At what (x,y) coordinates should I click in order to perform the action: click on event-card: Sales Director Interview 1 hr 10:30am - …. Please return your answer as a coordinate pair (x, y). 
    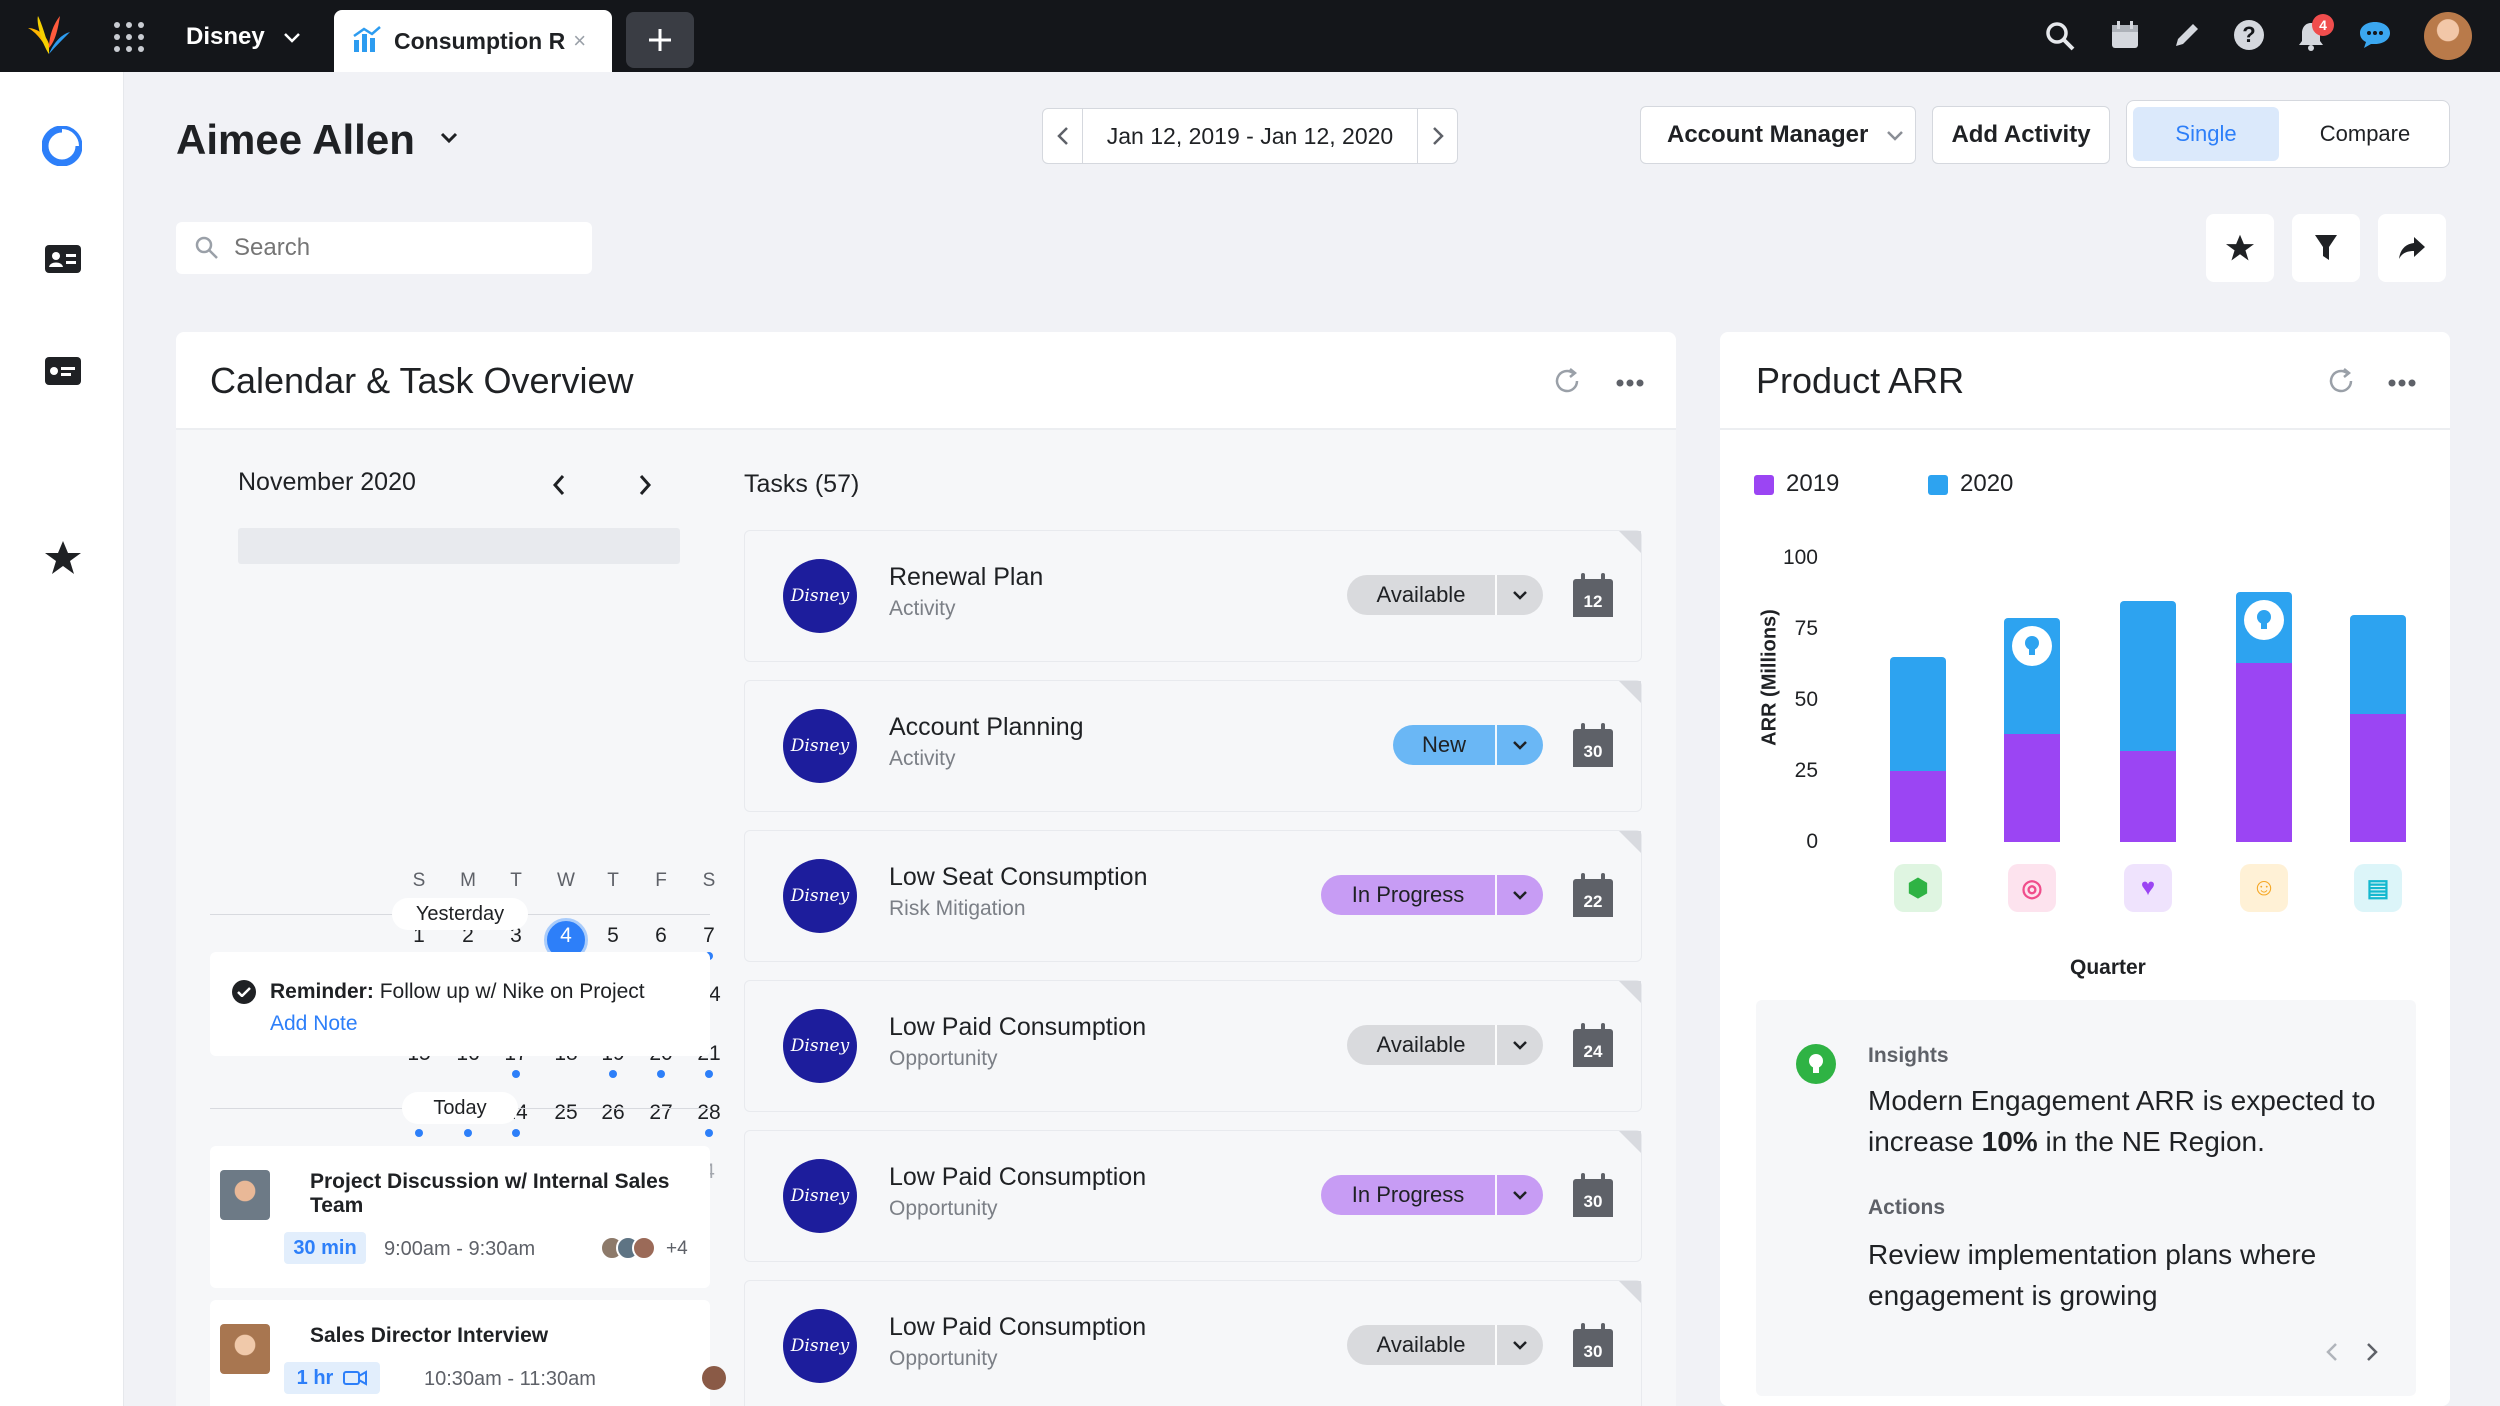
    Looking at the image, I should click on (468, 1353).